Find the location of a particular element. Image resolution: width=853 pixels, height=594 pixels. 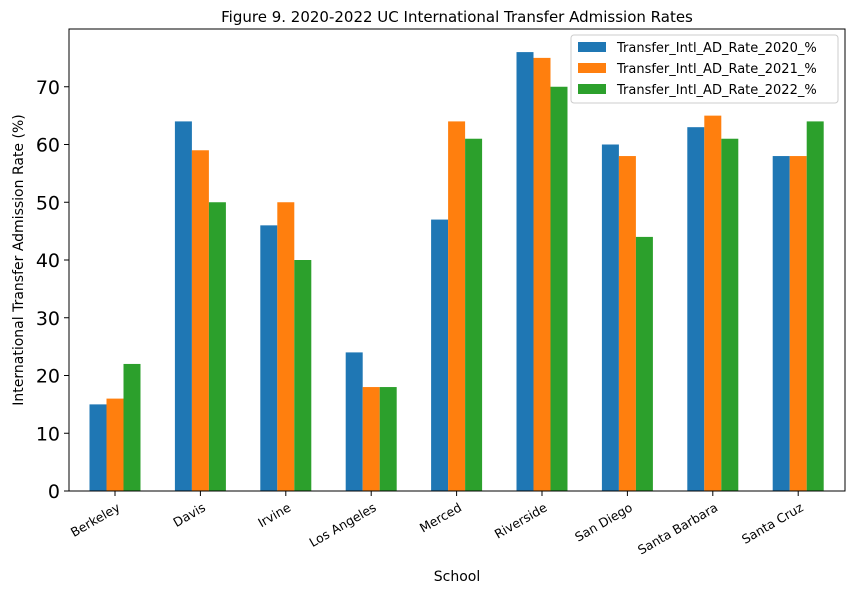

x-tick-label: Merced is located at coordinates (440, 518).